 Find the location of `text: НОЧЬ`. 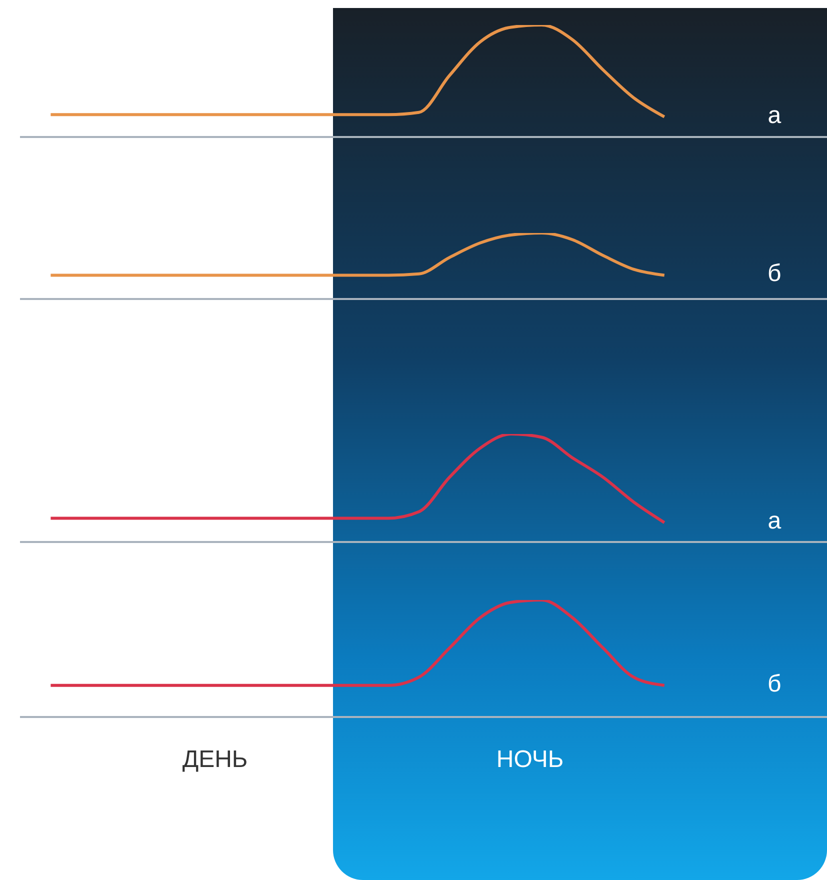

text: НОЧЬ is located at coordinates (530, 760).